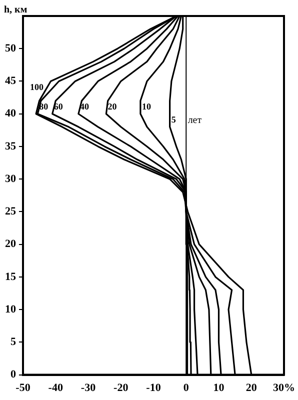 The image size is (298, 400). Describe the element at coordinates (10, 309) in the screenshot. I see `y-tick-label: 10` at that location.